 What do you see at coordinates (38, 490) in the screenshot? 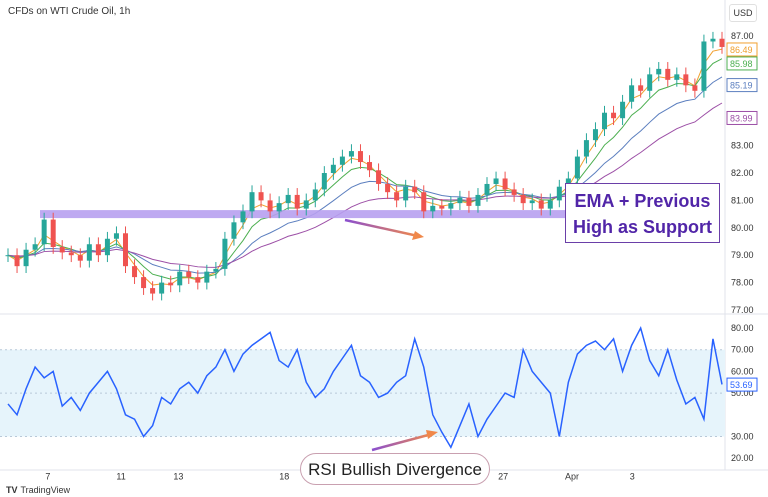
I see `tradingview-logo: TV TradingView` at bounding box center [38, 490].